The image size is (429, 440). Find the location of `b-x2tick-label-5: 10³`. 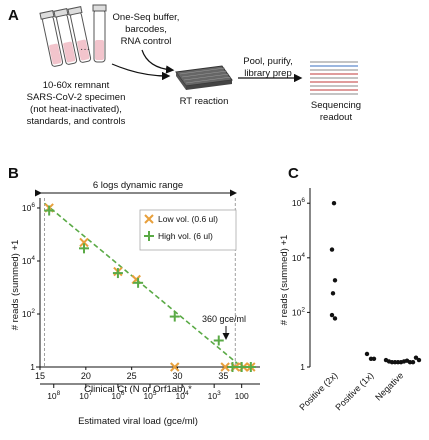

b-x2tick-label-5: 10³ is located at coordinates (214, 395).